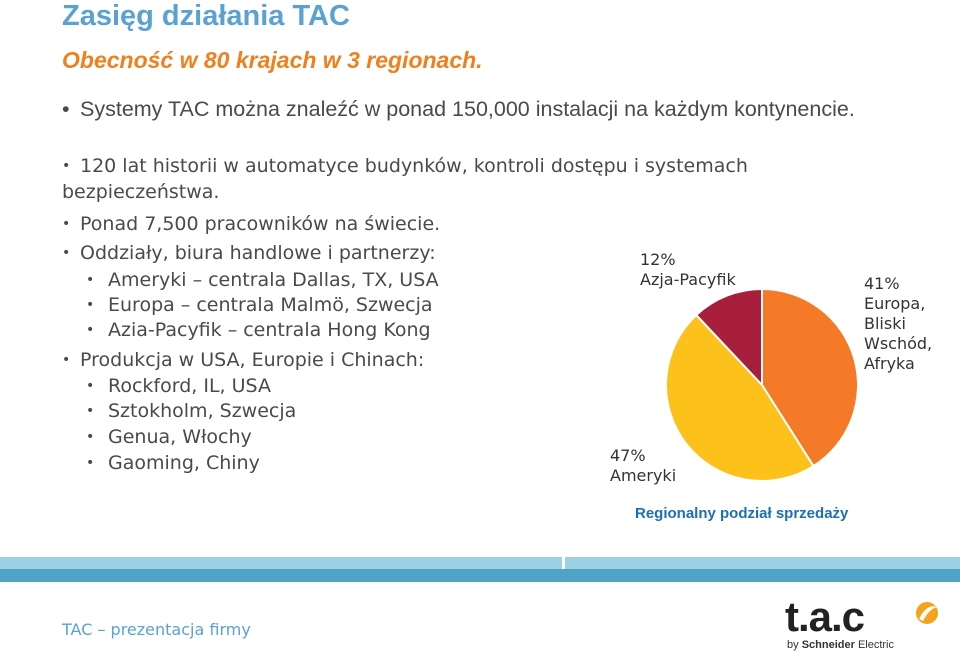 This screenshot has height=653, width=960. I want to click on bullet-text: Ponad 7,500 pracowników na świecie., so click(260, 224).